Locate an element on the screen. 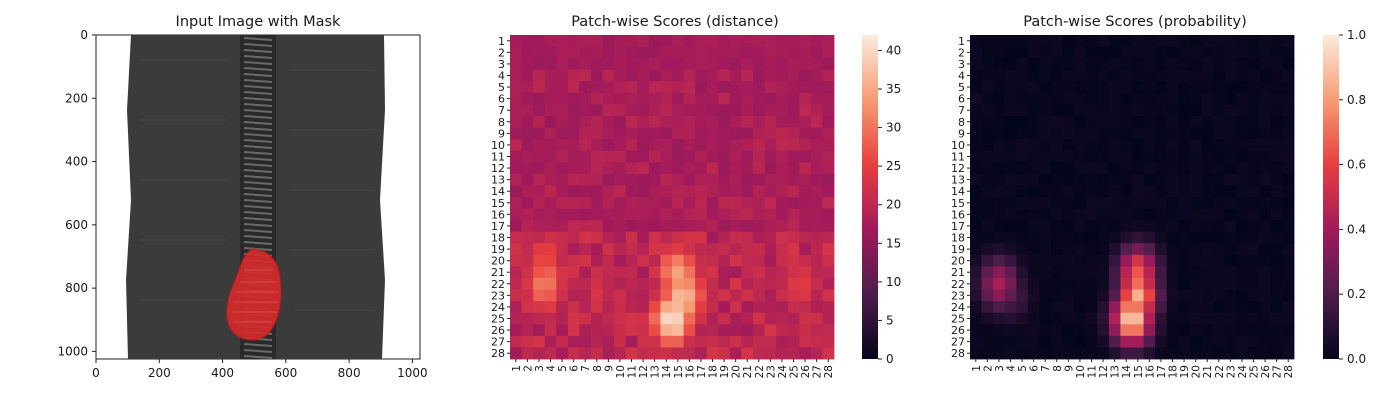  heatmap-ytick-label: 6 is located at coordinates (501, 99).